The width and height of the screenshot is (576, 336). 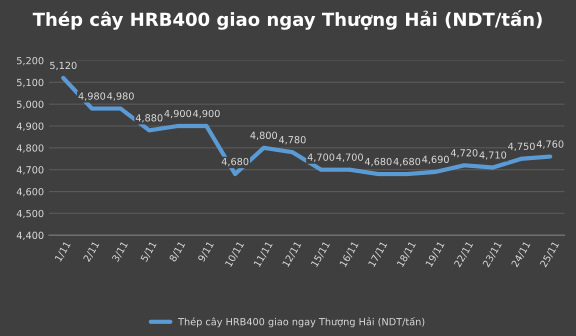 I want to click on data-label: 4,710, so click(x=492, y=155).